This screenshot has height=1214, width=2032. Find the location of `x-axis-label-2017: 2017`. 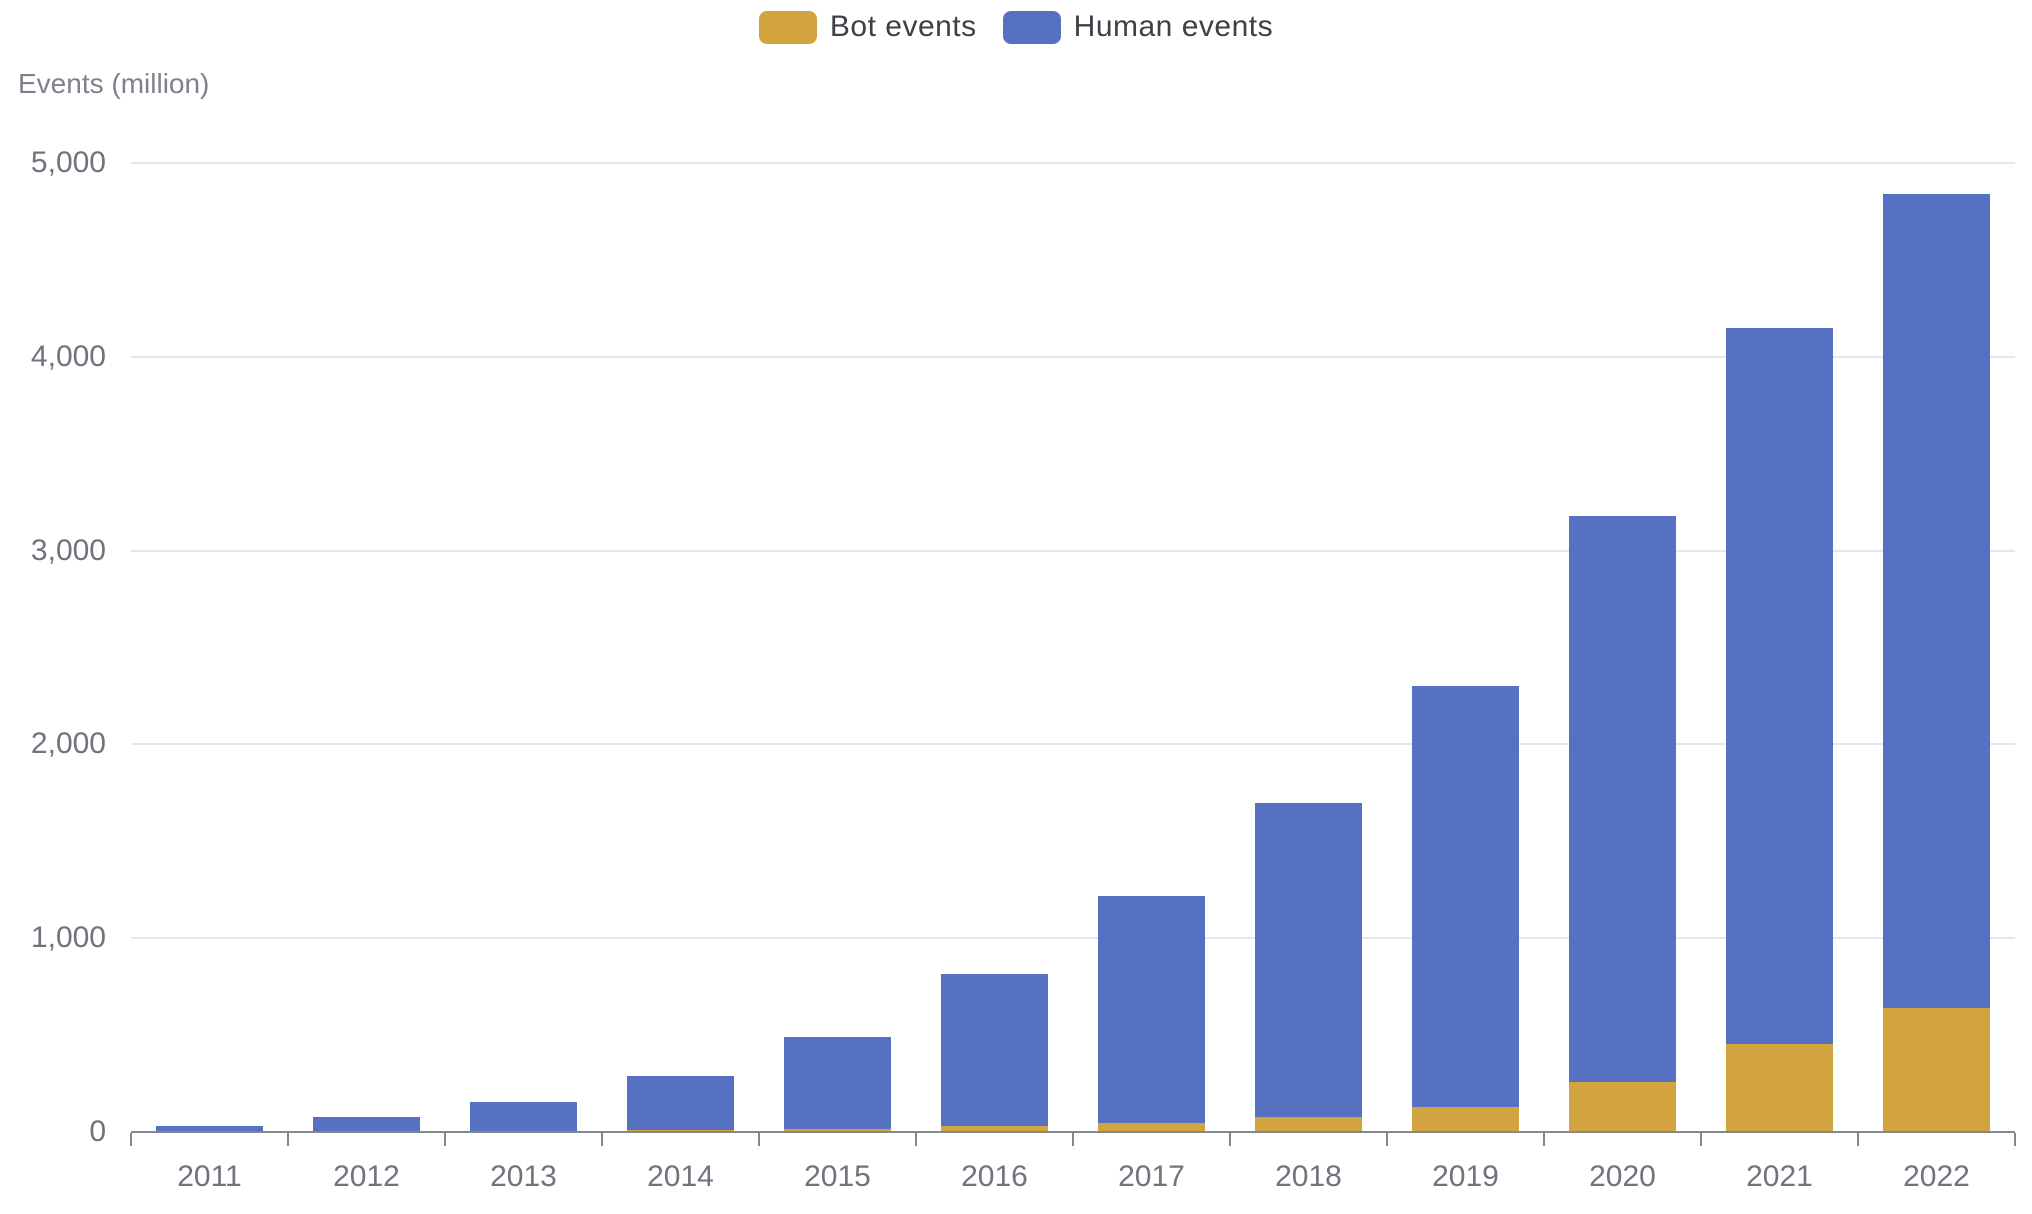

x-axis-label-2017: 2017 is located at coordinates (1151, 1176).